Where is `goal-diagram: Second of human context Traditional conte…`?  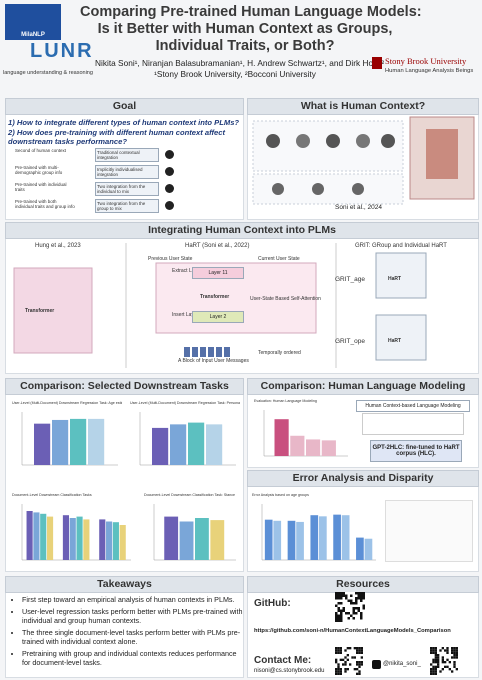
goal-diagram: Second of human context Traditional conte… is located at coordinates (125, 182).